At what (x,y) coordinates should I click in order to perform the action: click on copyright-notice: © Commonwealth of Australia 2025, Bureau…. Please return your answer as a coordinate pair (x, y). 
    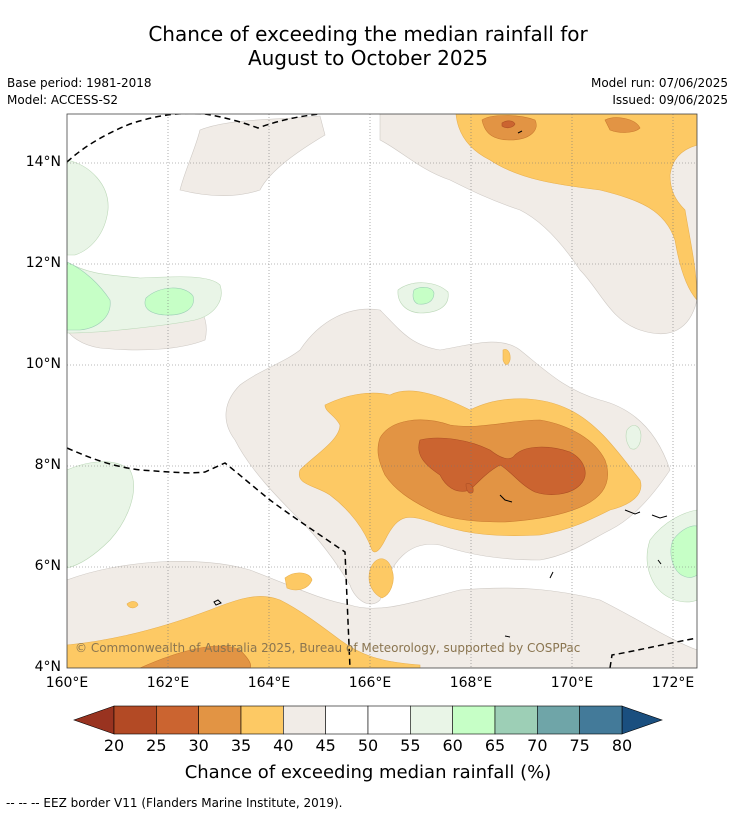
    Looking at the image, I should click on (328, 648).